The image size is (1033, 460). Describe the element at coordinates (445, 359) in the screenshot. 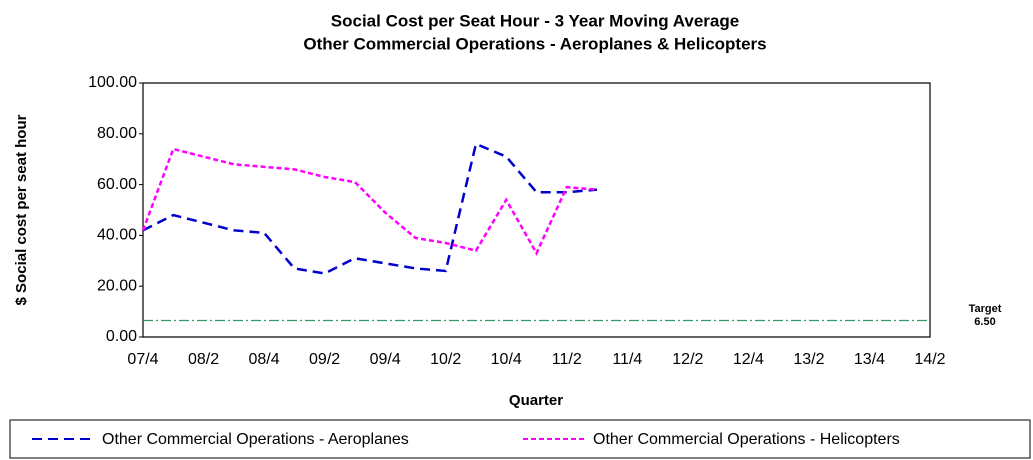

I see `x-tick-label: 10/2` at that location.